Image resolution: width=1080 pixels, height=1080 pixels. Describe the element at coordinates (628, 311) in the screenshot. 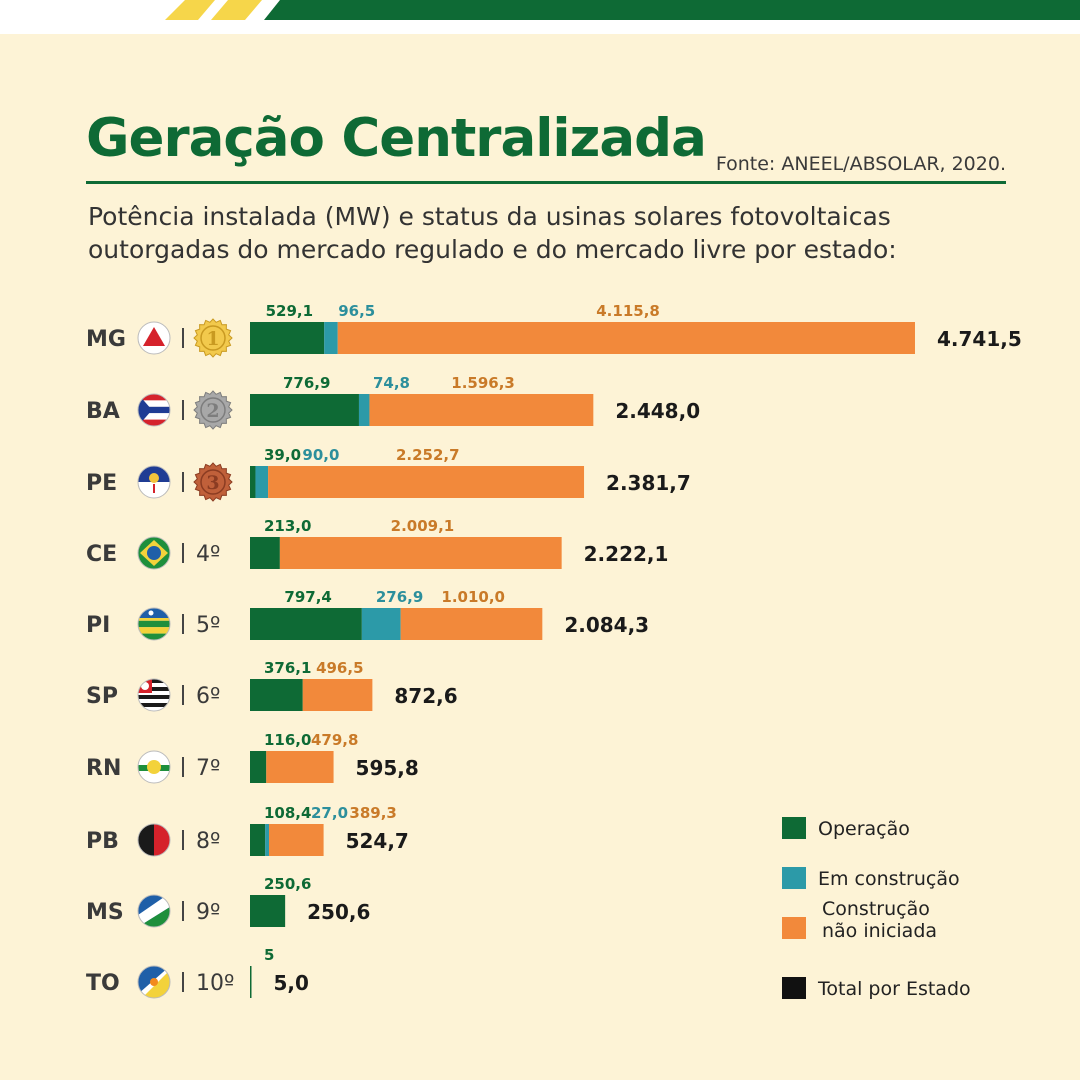

I see `segment-value-label: 4.115,8` at that location.